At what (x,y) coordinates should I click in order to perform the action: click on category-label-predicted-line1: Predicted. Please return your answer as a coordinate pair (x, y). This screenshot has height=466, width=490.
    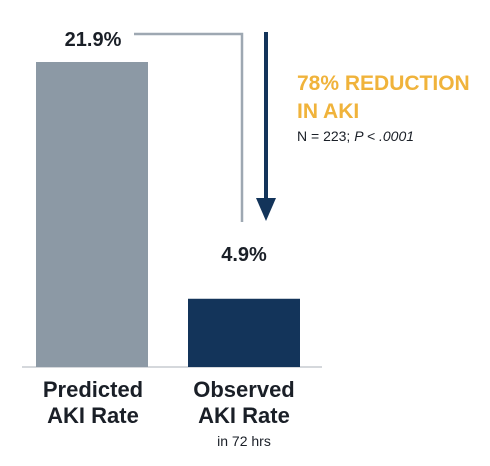
    Looking at the image, I should click on (93, 389).